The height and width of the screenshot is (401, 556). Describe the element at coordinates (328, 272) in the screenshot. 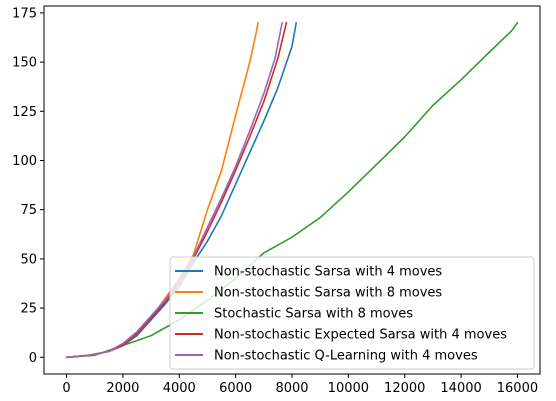

I see `legend-entry-label: Non-stochastic Sarsa with 4 moves` at that location.